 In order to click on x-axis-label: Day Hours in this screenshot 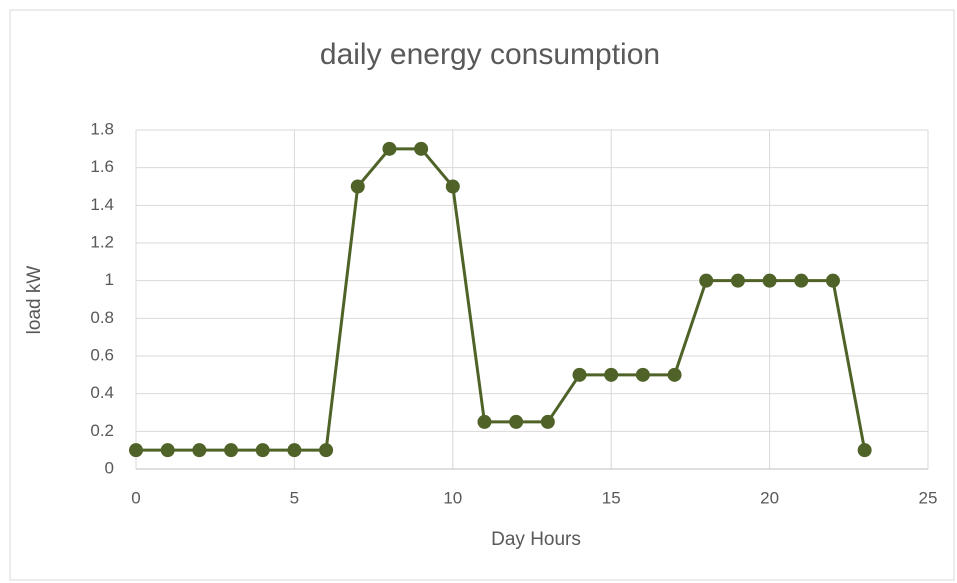, I will do `click(536, 539)`.